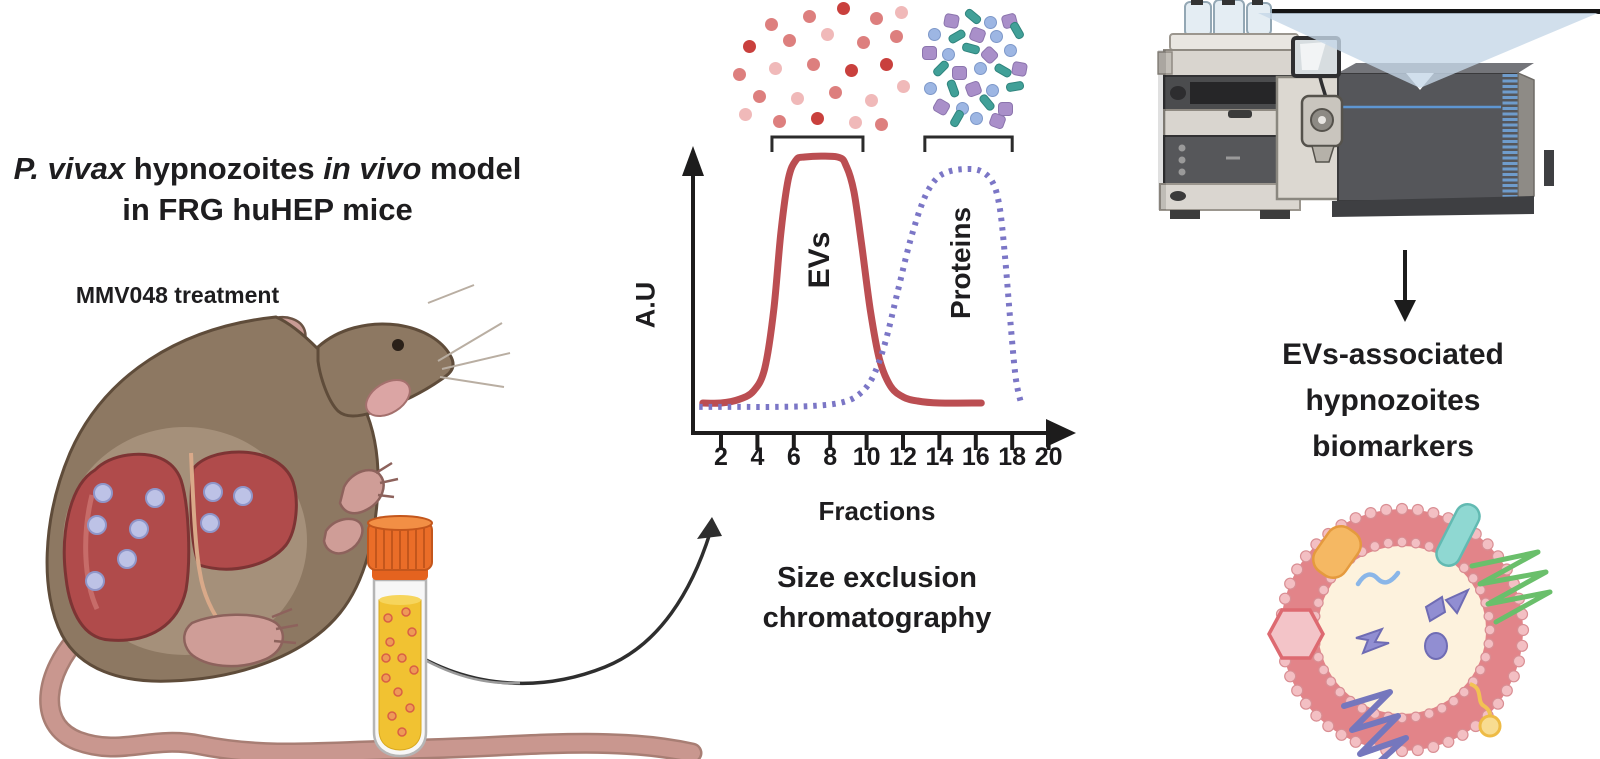  What do you see at coordinates (709, 528) in the screenshot?
I see `arrowhead` at bounding box center [709, 528].